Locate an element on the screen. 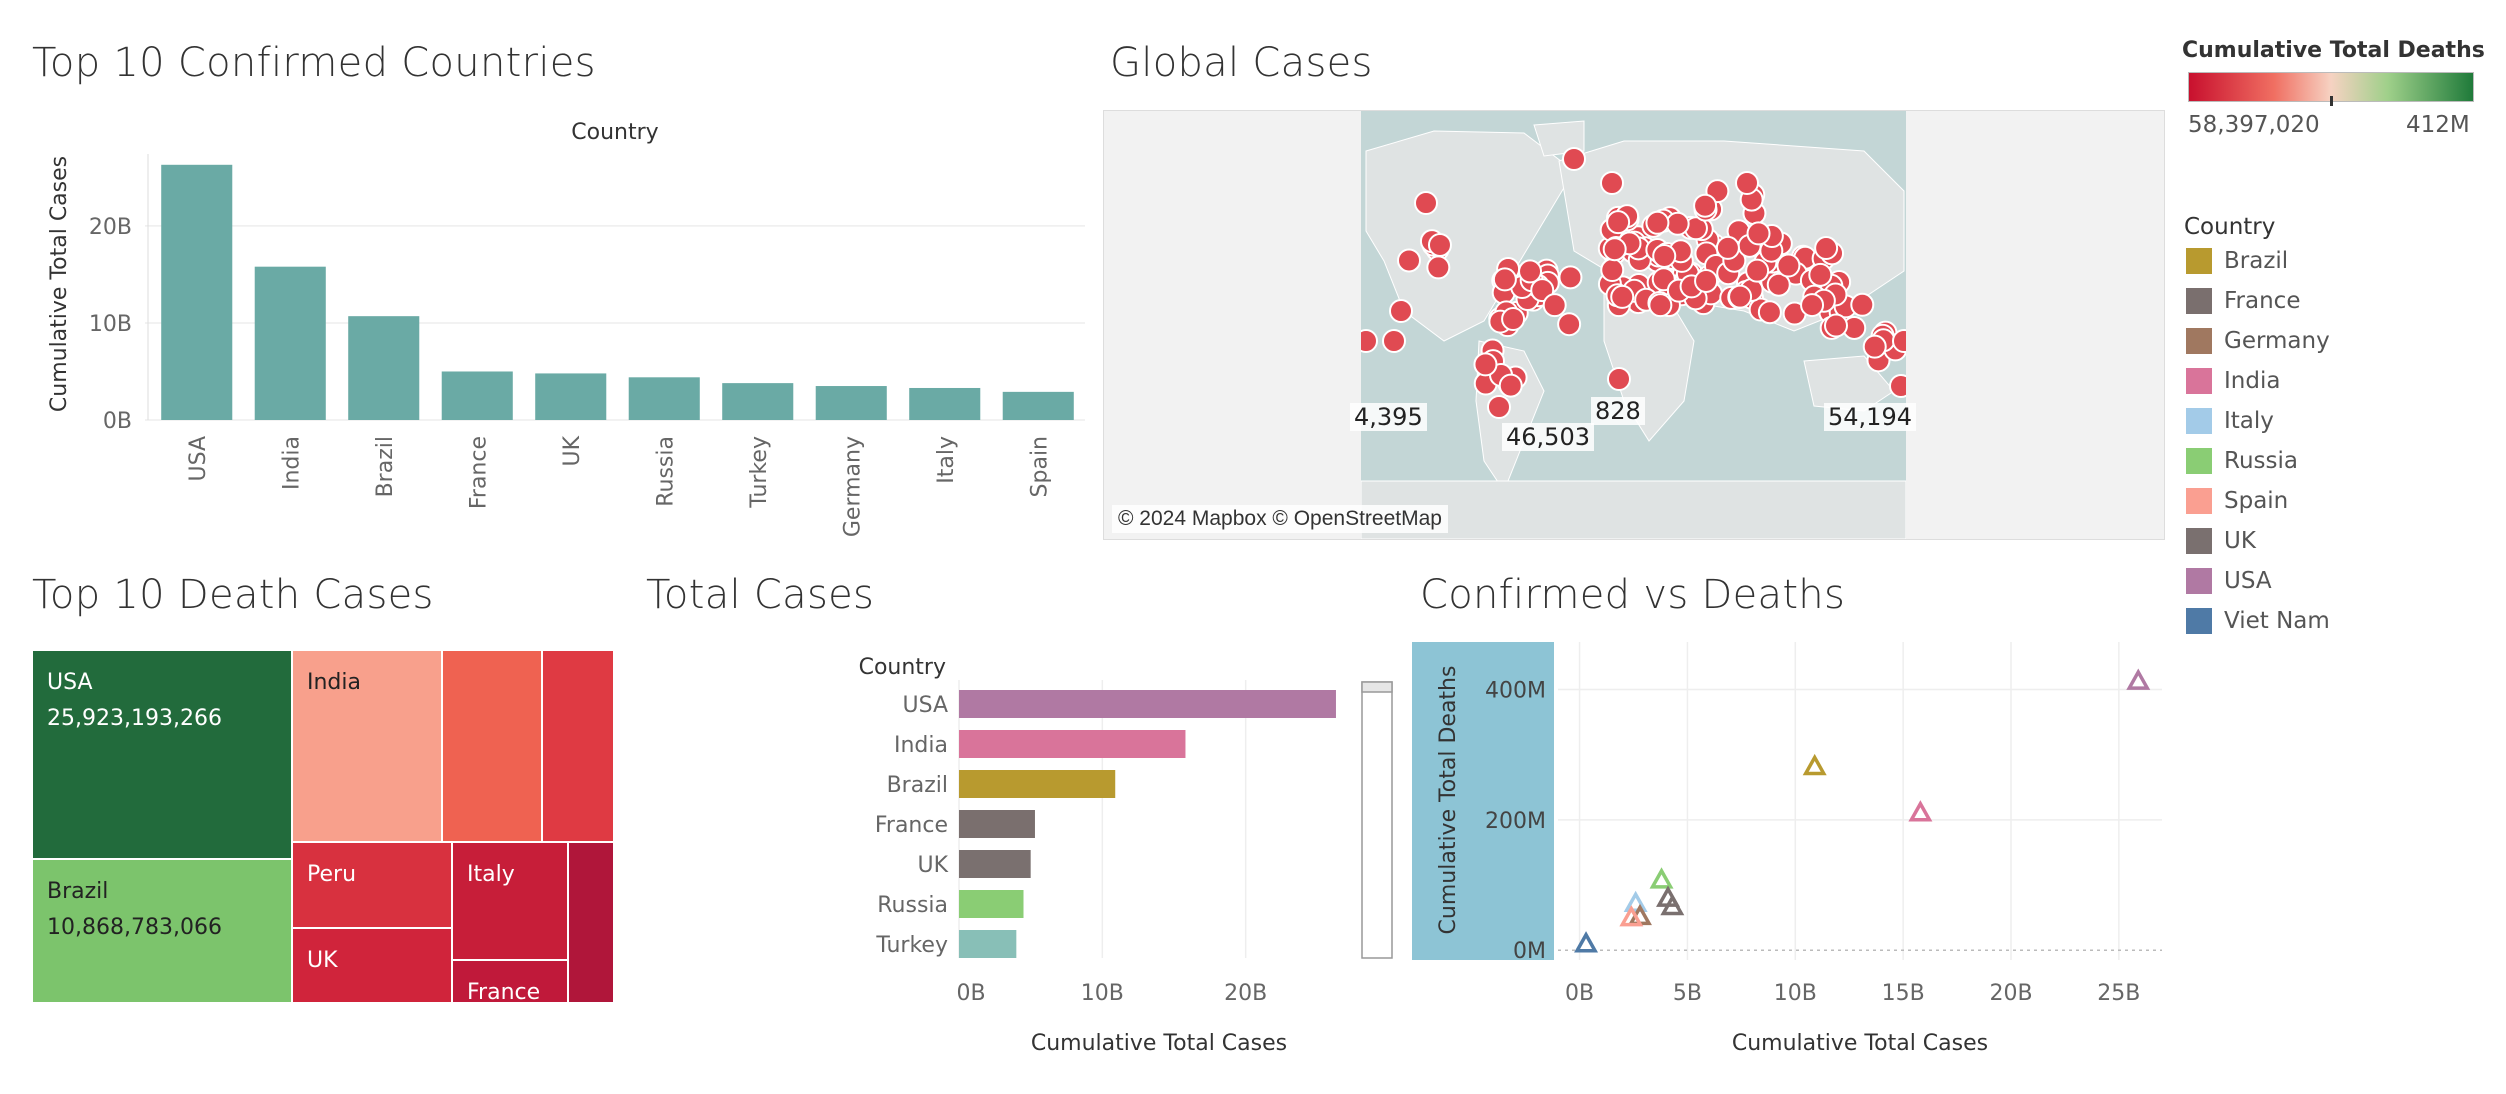  legend-item-russia: Russia is located at coordinates (2242, 461).